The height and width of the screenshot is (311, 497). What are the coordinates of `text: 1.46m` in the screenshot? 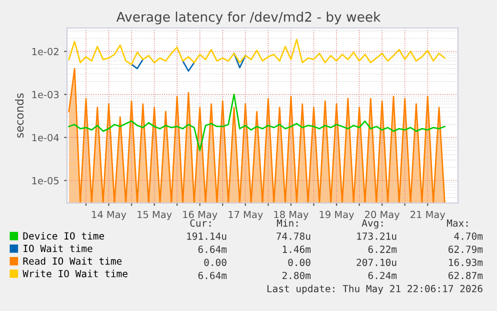 It's located at (296, 249).